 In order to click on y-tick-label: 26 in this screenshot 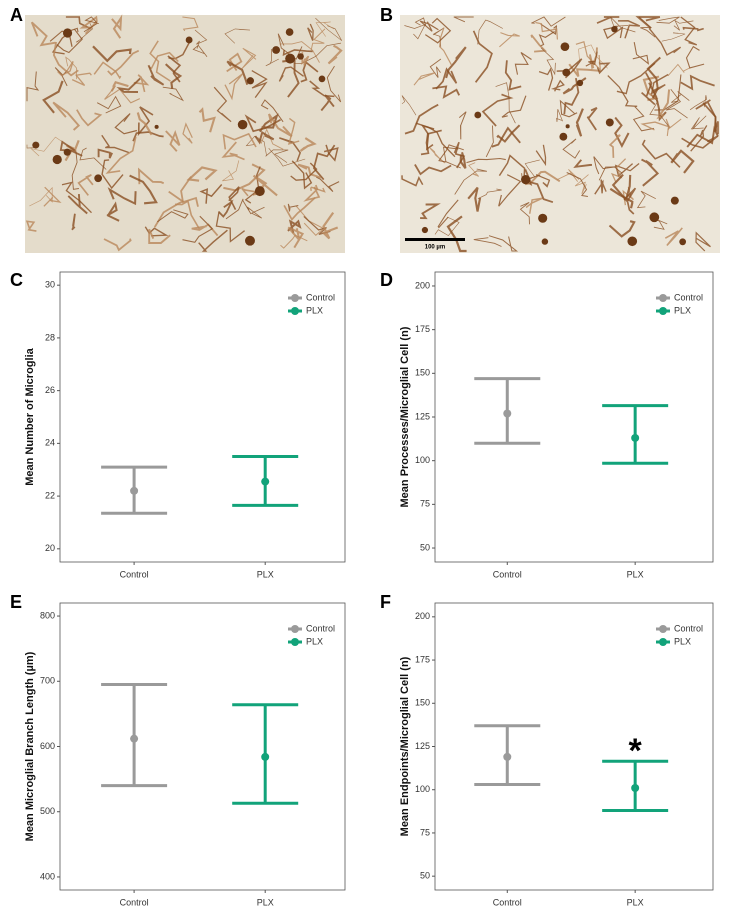, I will do `click(50, 390)`.